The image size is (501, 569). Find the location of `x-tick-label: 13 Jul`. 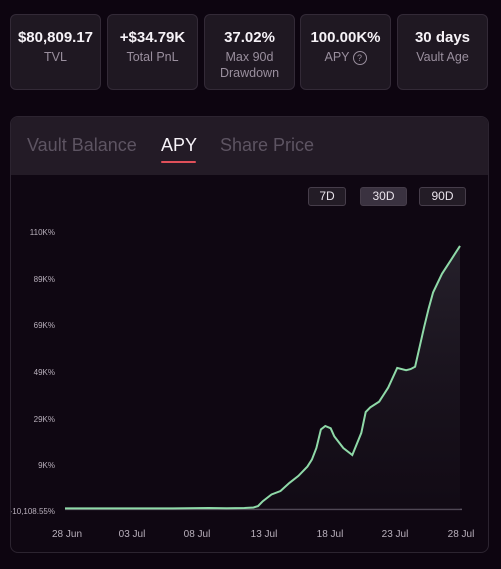

x-tick-label: 13 Jul is located at coordinates (264, 534).